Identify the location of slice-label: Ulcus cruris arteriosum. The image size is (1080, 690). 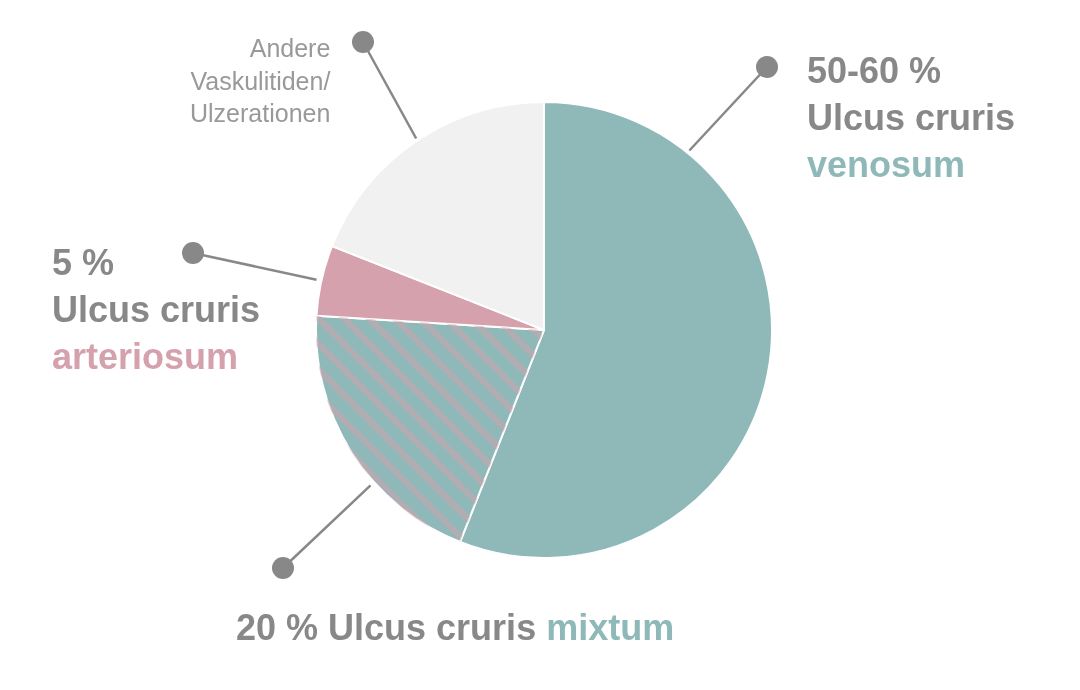
(156, 332).